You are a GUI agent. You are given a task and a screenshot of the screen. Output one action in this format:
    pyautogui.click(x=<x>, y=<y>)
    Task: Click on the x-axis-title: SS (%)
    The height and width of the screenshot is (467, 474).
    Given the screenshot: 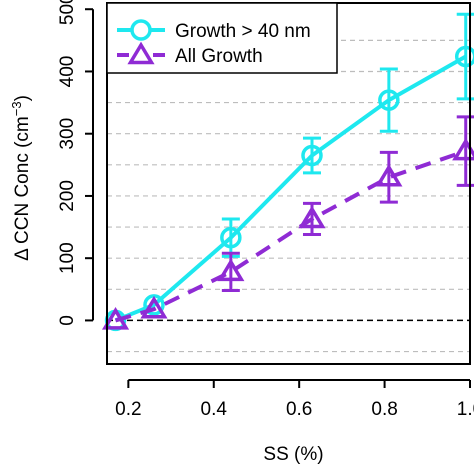 What is the action you would take?
    pyautogui.click(x=293, y=454)
    